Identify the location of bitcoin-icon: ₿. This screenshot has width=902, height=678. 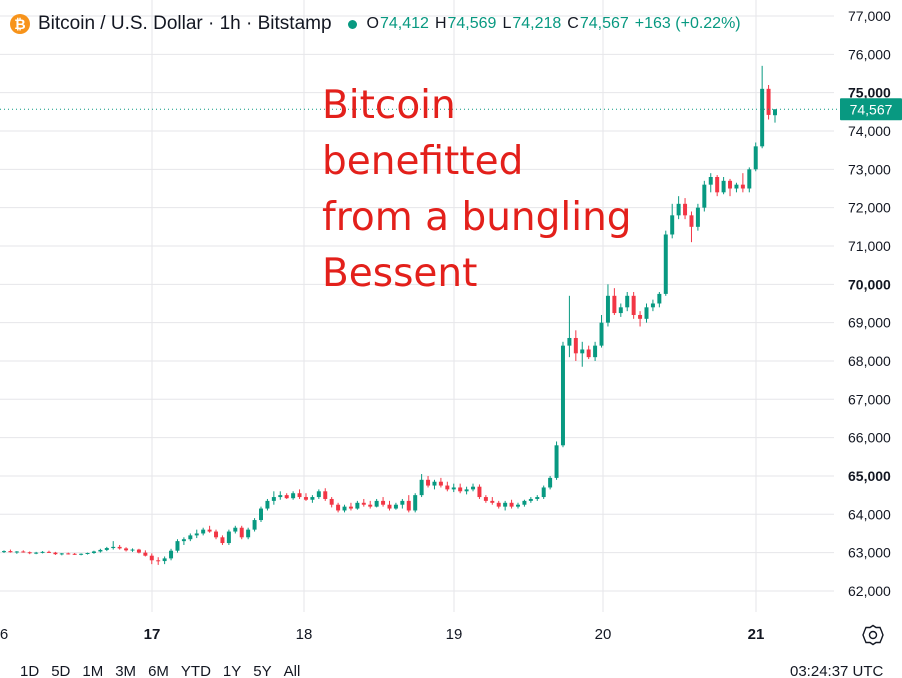
(20, 24).